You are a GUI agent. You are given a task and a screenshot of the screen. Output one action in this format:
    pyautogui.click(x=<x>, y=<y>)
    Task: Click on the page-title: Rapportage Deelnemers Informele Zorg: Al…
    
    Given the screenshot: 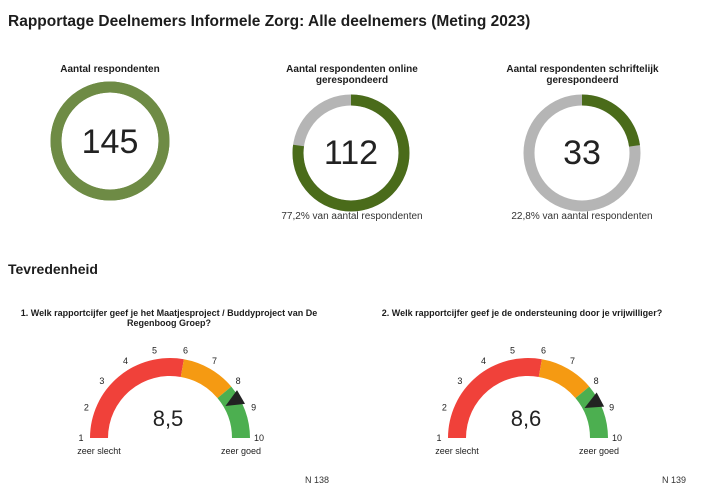 What is the action you would take?
    pyautogui.click(x=269, y=21)
    